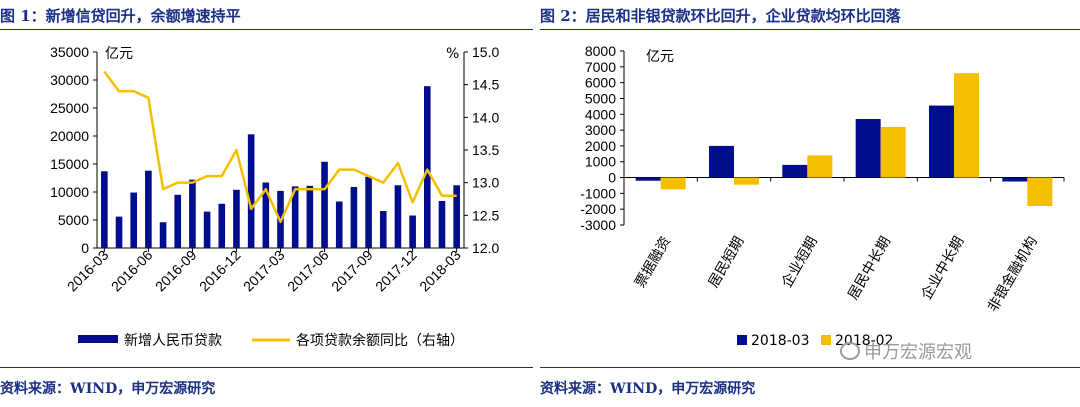 The image size is (1080, 407). What do you see at coordinates (780, 341) in the screenshot?
I see `legend-label-2018-03: 2018-03` at bounding box center [780, 341].